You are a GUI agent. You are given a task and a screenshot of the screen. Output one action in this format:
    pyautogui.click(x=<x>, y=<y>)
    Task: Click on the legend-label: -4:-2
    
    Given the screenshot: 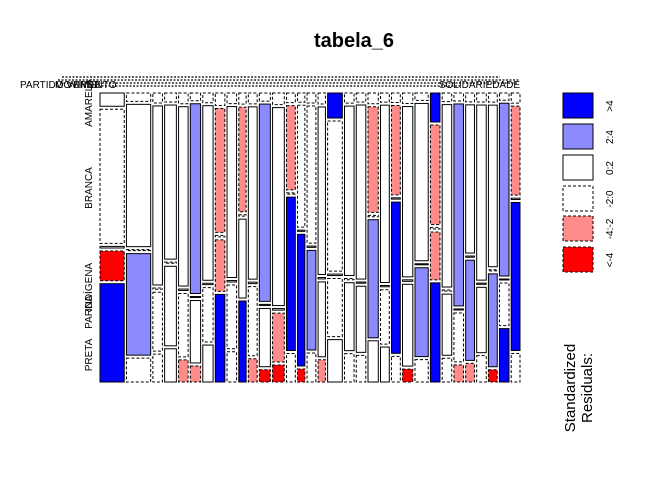 What is the action you would take?
    pyautogui.click(x=610, y=228)
    